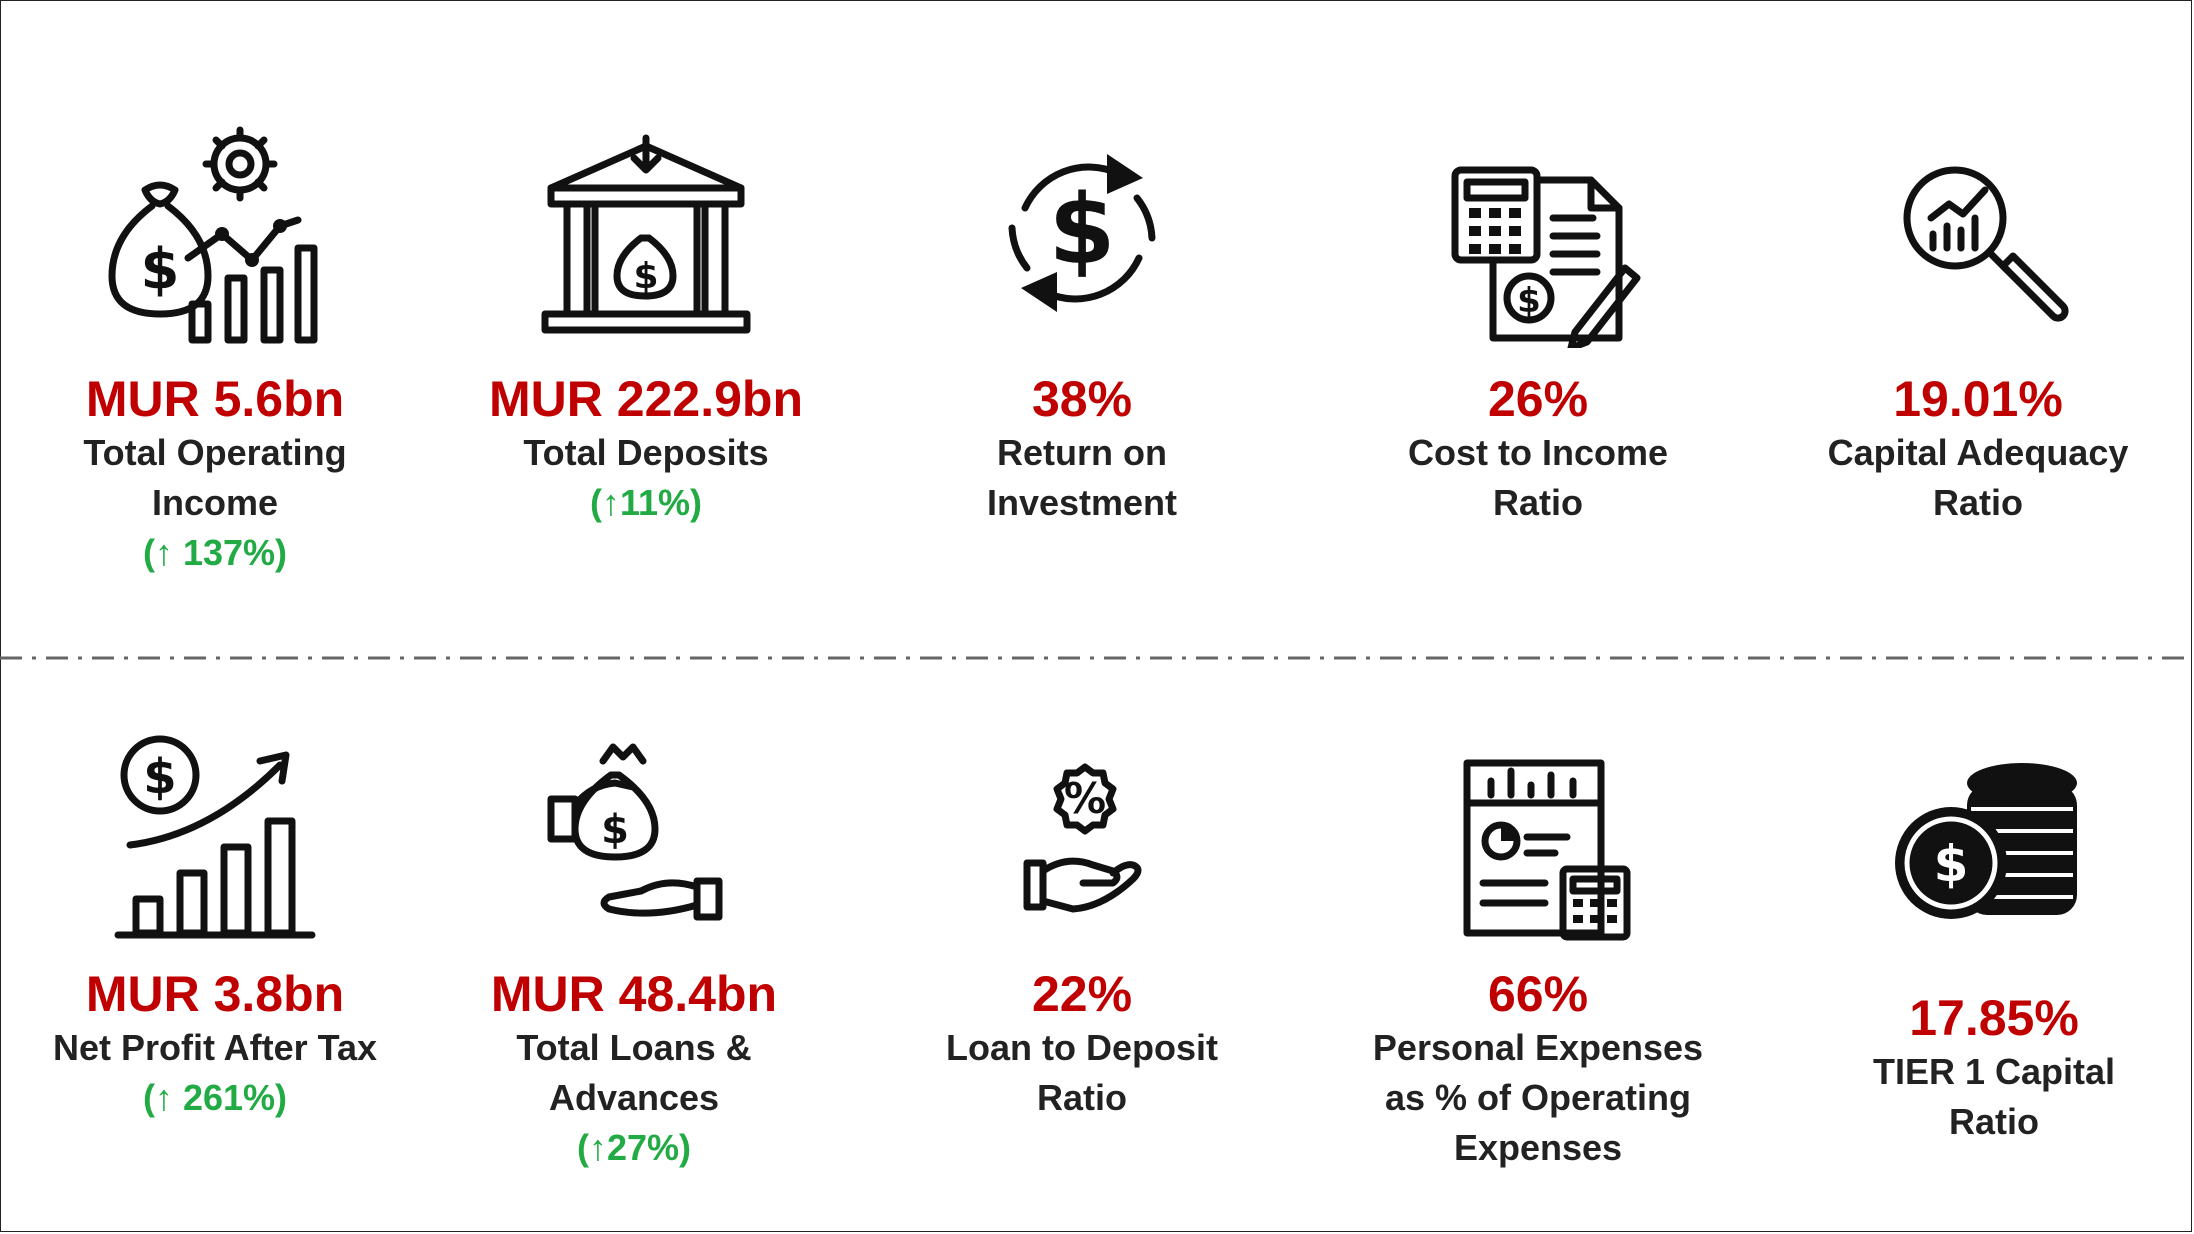  What do you see at coordinates (215, 477) in the screenshot?
I see `kpi-label: Total Operating Income` at bounding box center [215, 477].